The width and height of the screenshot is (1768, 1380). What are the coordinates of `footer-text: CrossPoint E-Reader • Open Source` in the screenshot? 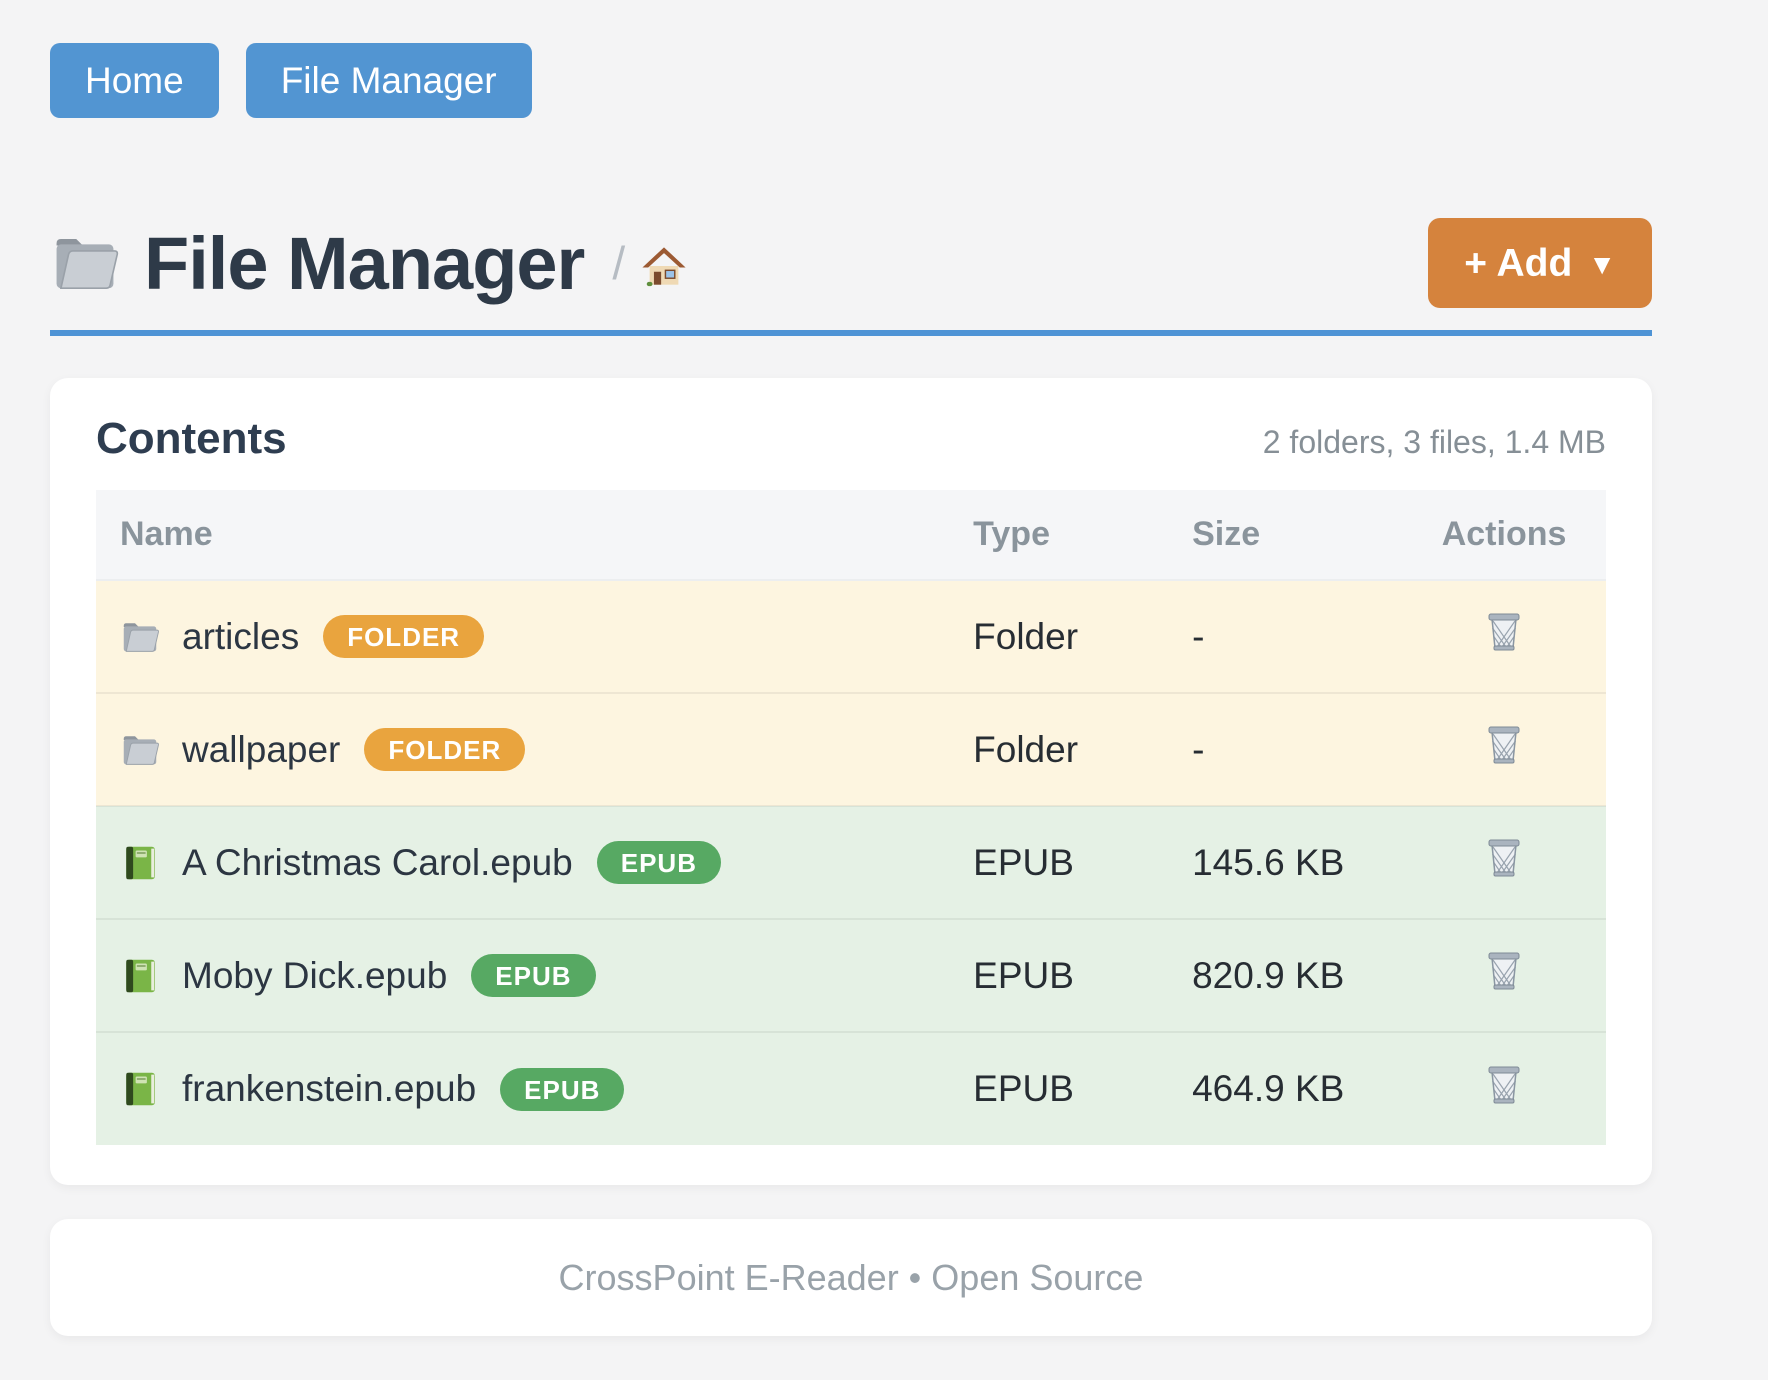 It's located at (851, 1277).